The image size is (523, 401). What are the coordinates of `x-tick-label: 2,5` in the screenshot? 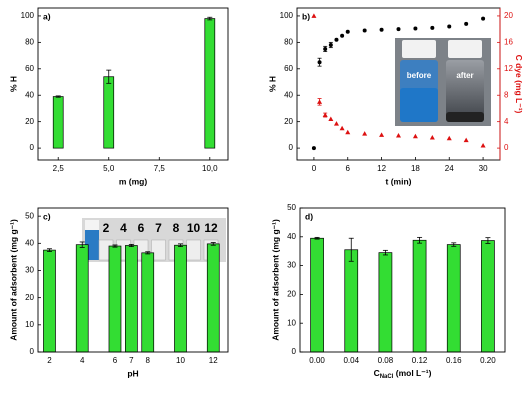 It's located at (59, 168).